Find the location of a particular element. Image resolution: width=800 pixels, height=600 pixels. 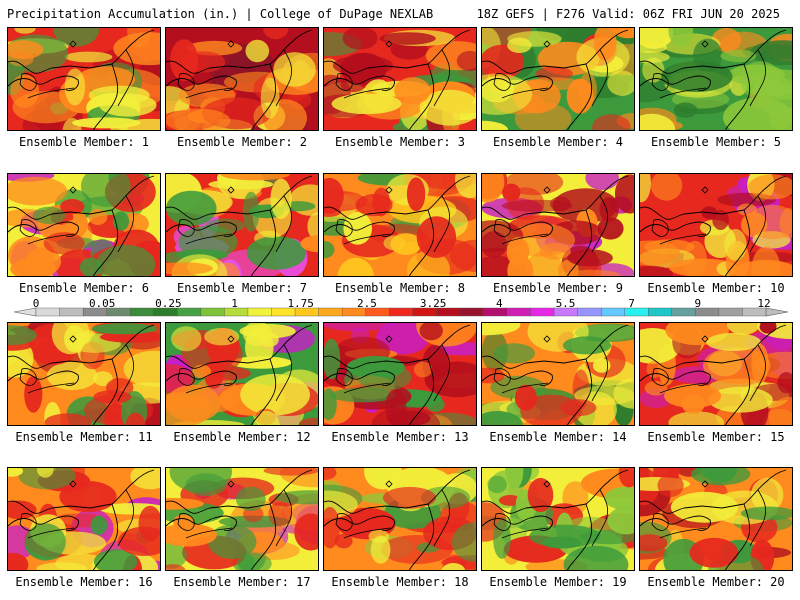

ensemble-member-label: Ensemble Member: 8 is located at coordinates (400, 288).